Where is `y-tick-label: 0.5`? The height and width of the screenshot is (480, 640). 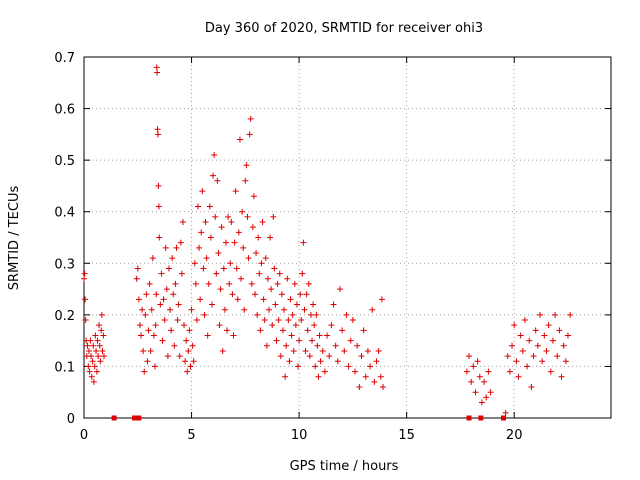 y-tick-label: 0.5 is located at coordinates (64, 161).